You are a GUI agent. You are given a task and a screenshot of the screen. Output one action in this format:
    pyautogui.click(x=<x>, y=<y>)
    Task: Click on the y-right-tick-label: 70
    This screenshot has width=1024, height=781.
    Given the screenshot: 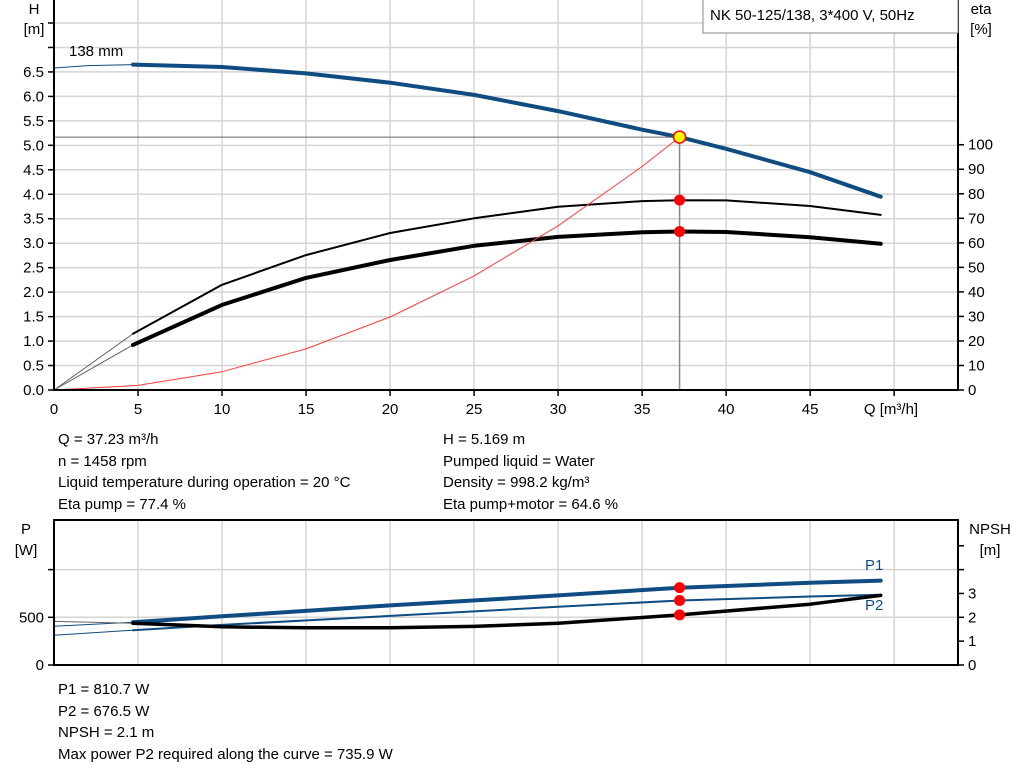 What is the action you would take?
    pyautogui.click(x=976, y=218)
    